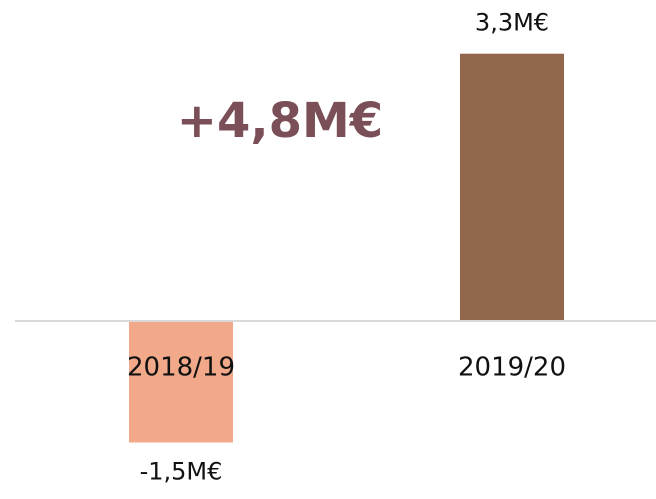 This screenshot has height=499, width=656. I want to click on value-label: -1,5M€, so click(181, 472).